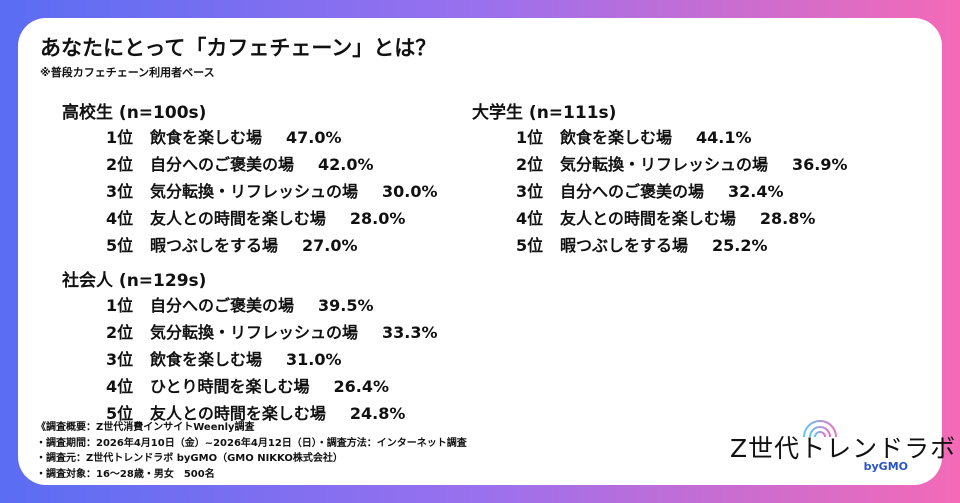  What do you see at coordinates (756, 191) in the screenshot?
I see `percentage: 32.4%` at bounding box center [756, 191].